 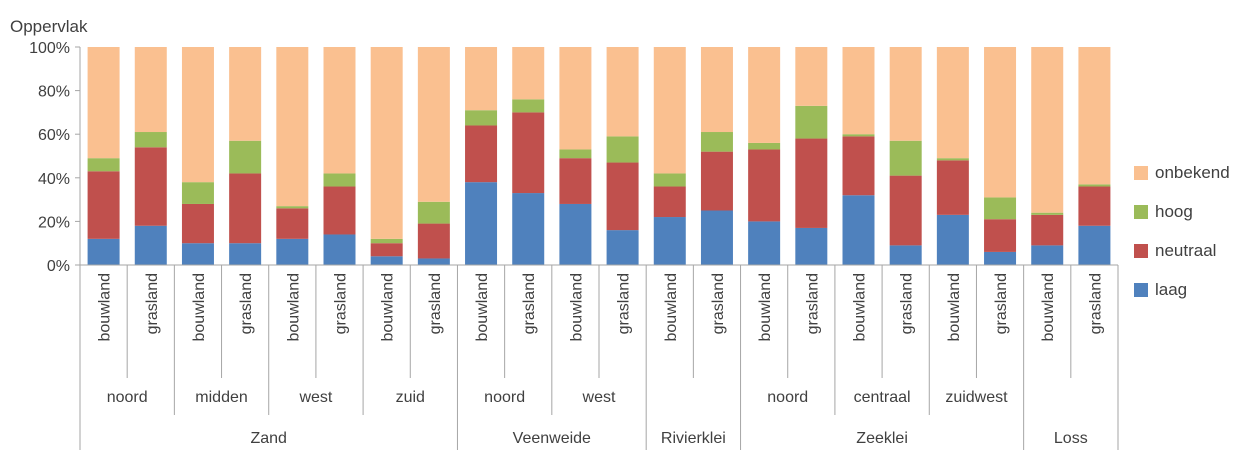 I want to click on x-region-label: centraal, so click(x=882, y=397).